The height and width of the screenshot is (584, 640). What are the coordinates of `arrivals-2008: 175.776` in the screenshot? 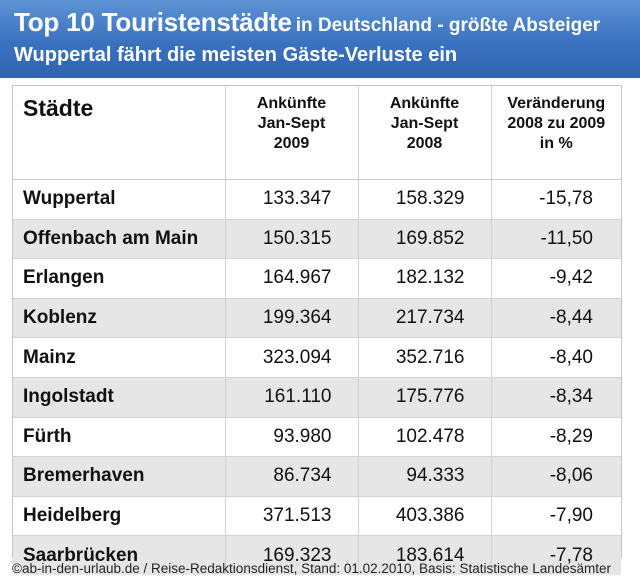 It's located at (424, 397).